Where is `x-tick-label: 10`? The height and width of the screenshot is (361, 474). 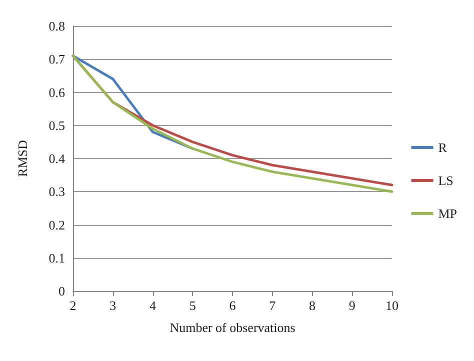 x-tick-label: 10 is located at coordinates (392, 305).